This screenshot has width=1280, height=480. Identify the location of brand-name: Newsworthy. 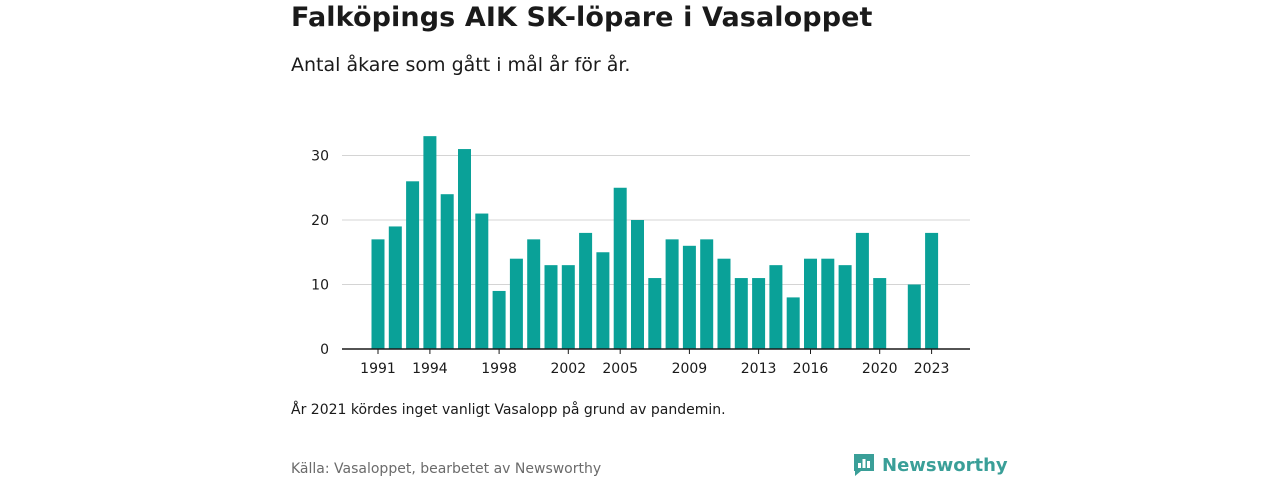
(945, 465).